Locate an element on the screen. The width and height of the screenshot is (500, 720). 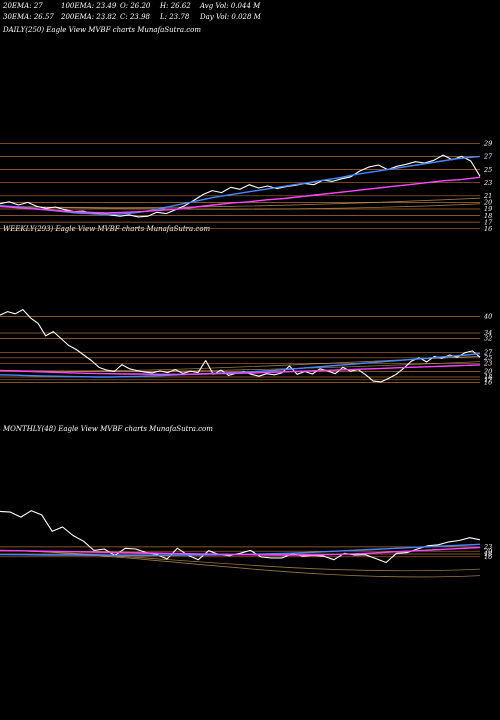
daily-price-line is located at coordinates (240, 186).